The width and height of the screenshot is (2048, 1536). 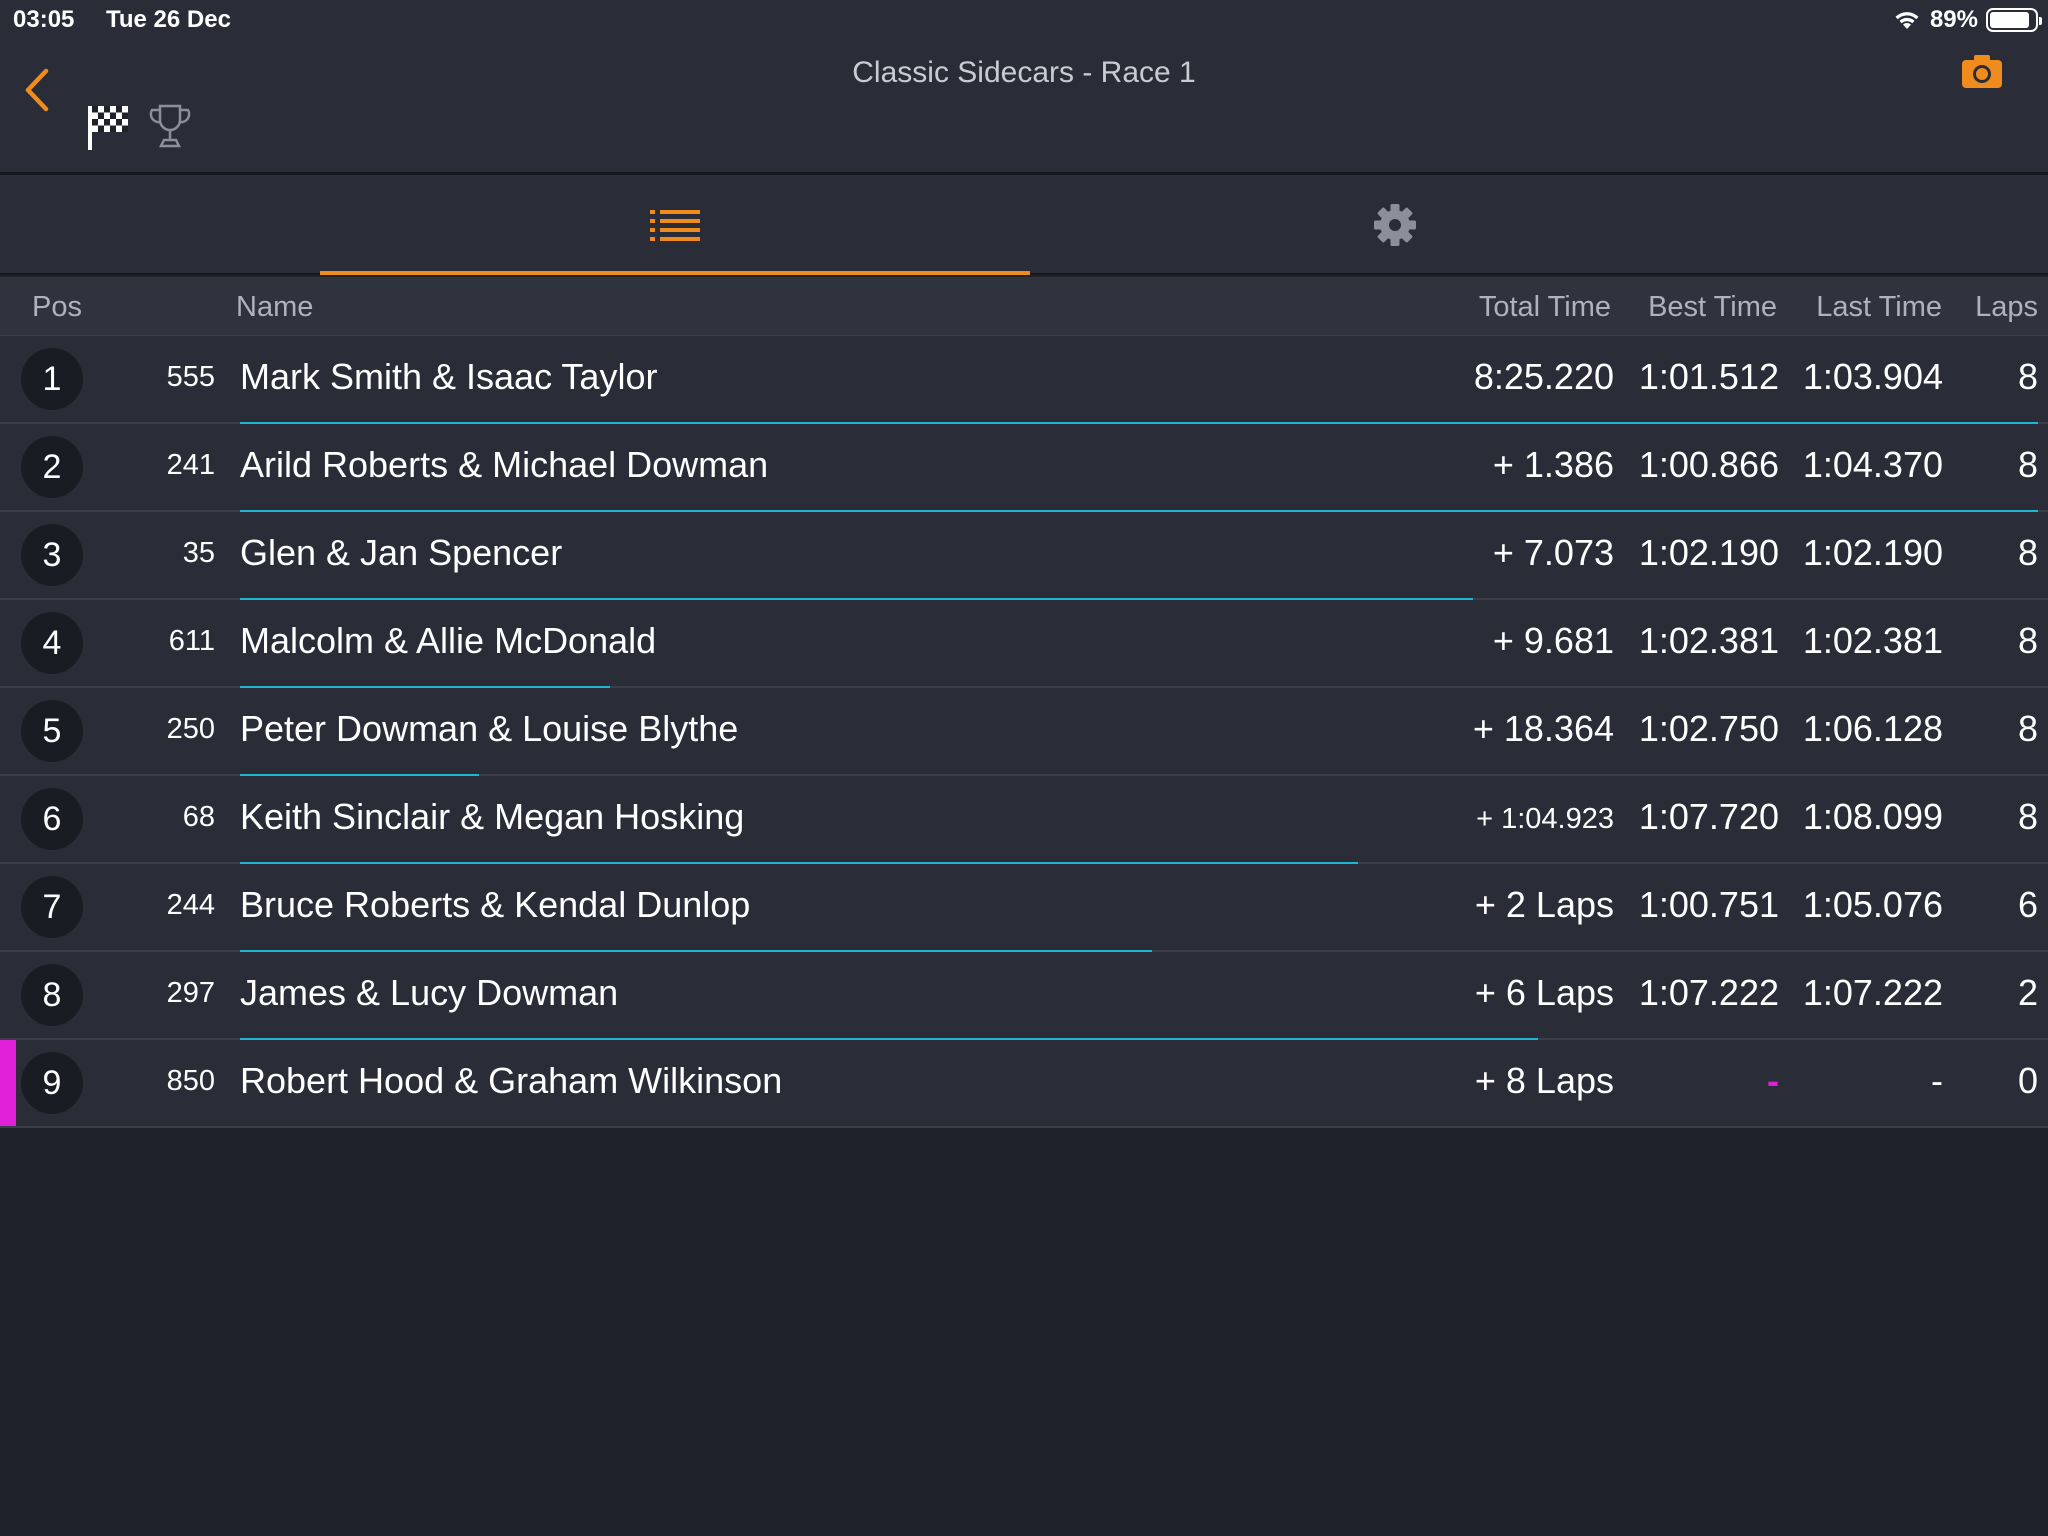 I want to click on last-time: 1:02.381, so click(x=1872, y=640).